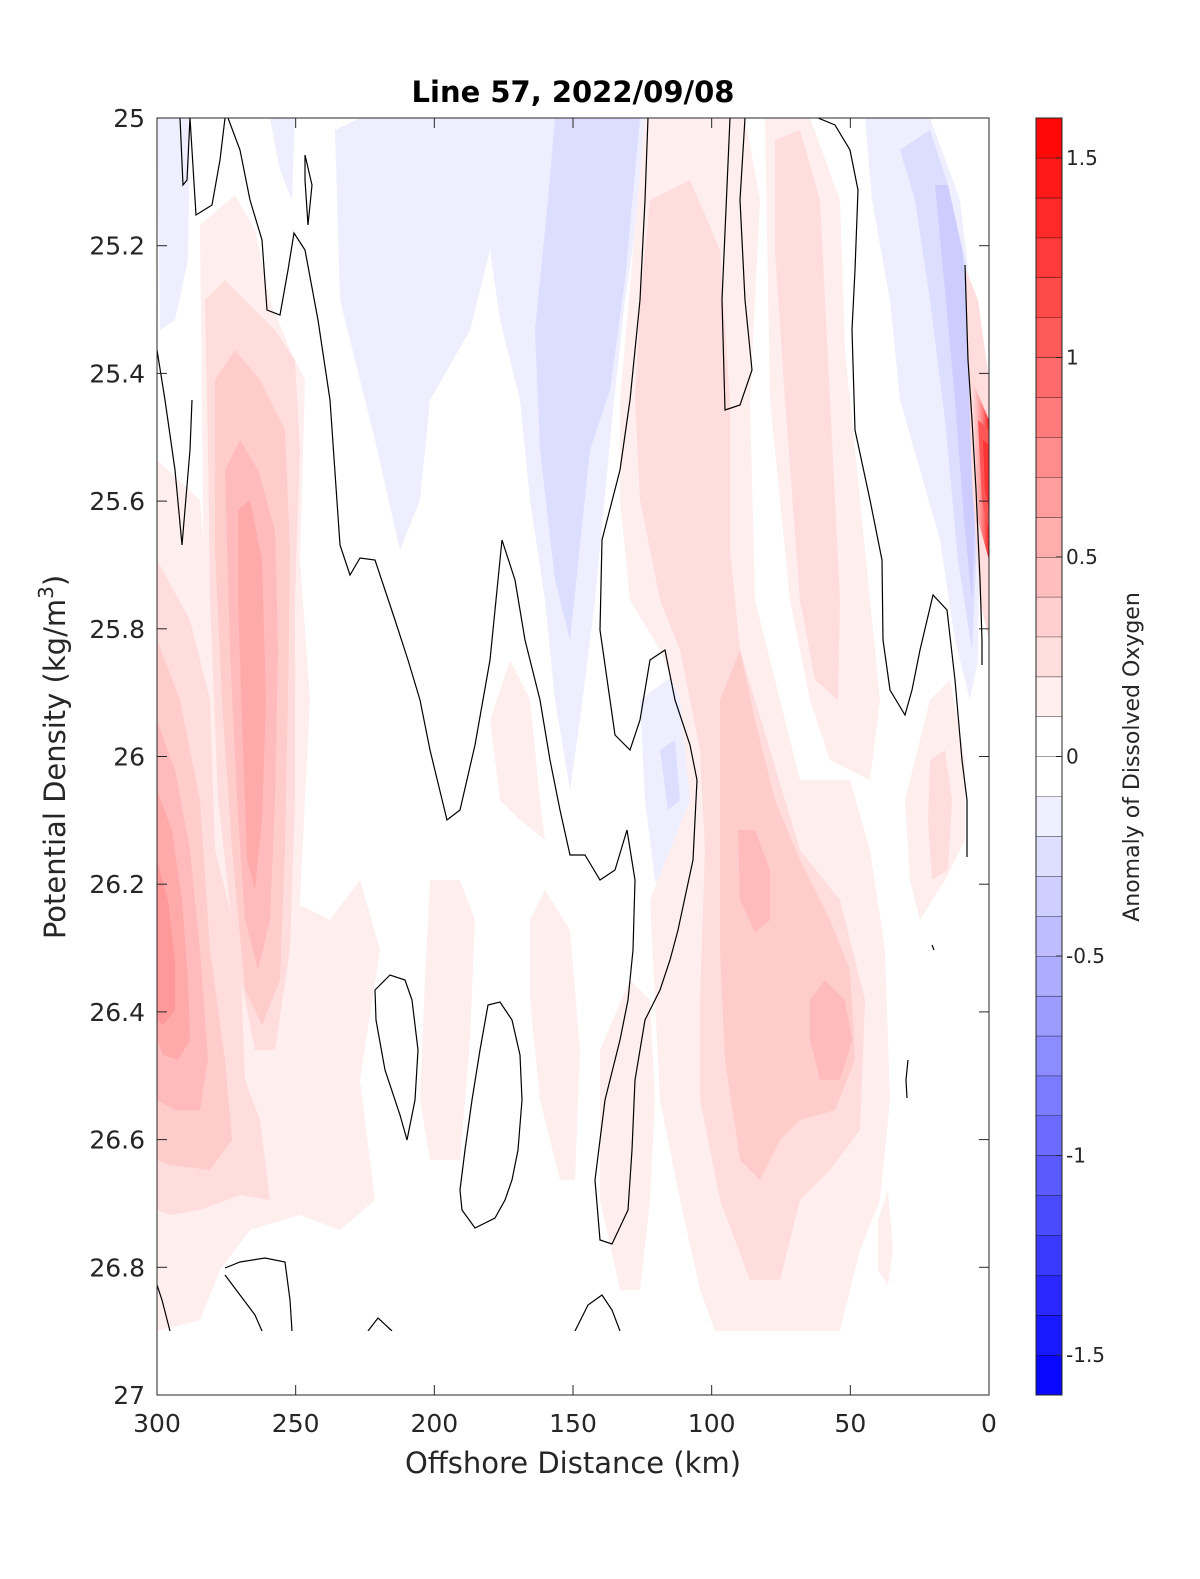 The width and height of the screenshot is (1200, 1579). I want to click on colorbar-tick-label: 1, so click(1072, 357).